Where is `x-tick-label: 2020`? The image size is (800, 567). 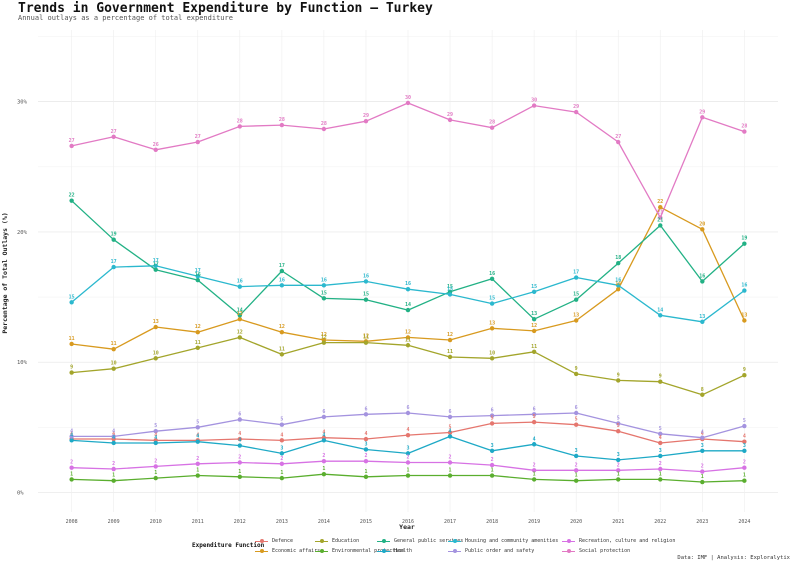 x-tick-label: 2020 is located at coordinates (576, 522).